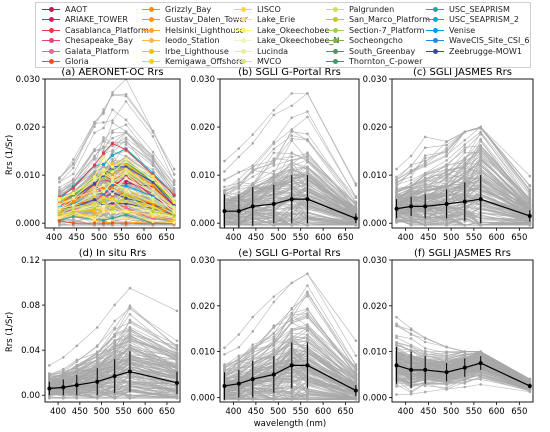 Image resolution: width=550 pixels, height=432 pixels. Describe the element at coordinates (257, 9) in the screenshot. I see `legend-item: LISCO` at that location.